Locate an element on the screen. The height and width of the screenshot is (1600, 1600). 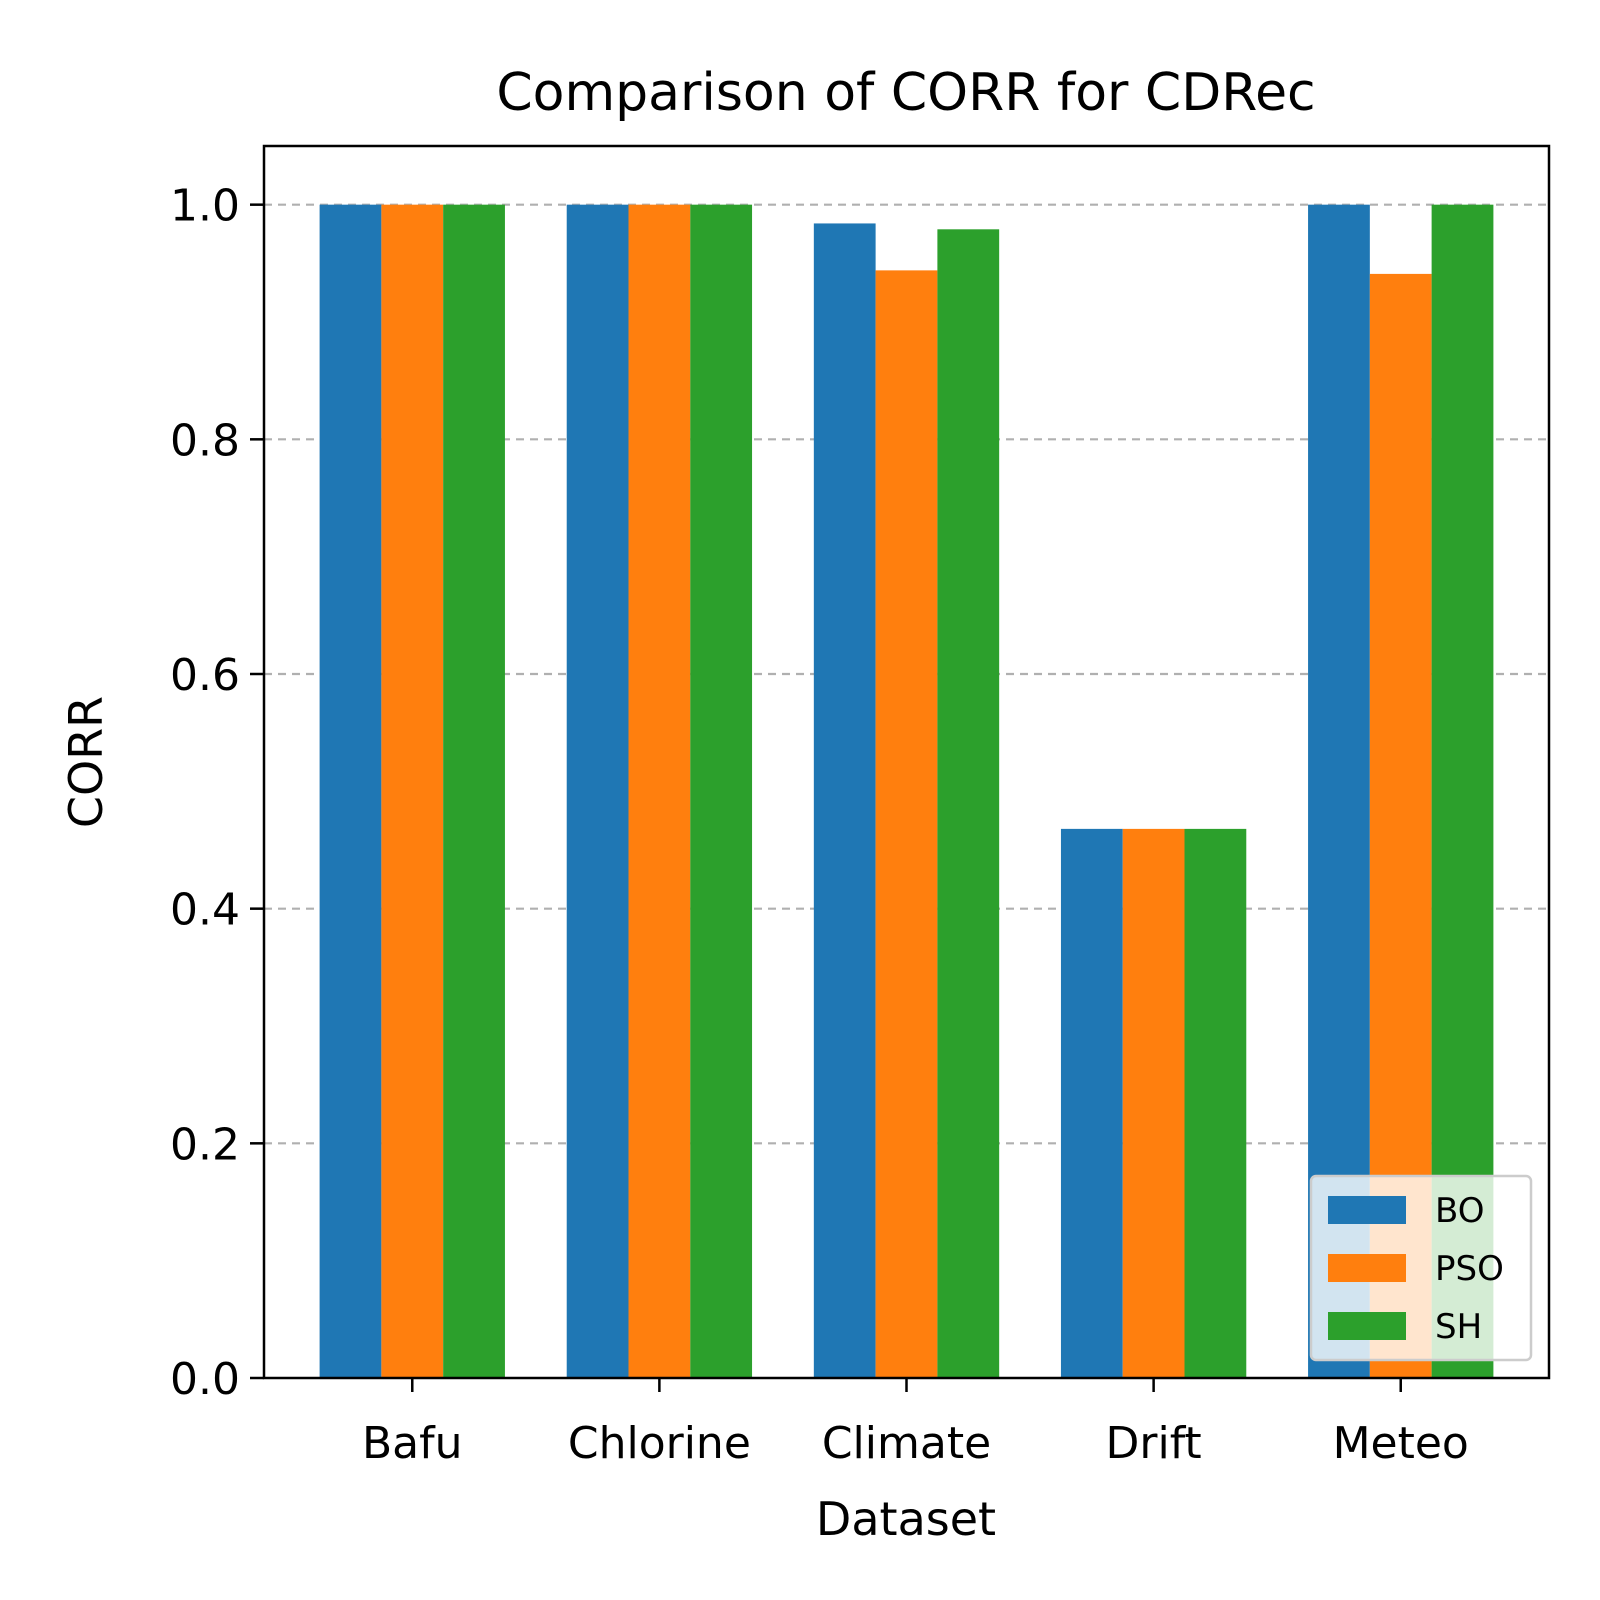
chart-title: Comparison of CORR for CDRec is located at coordinates (905, 93).